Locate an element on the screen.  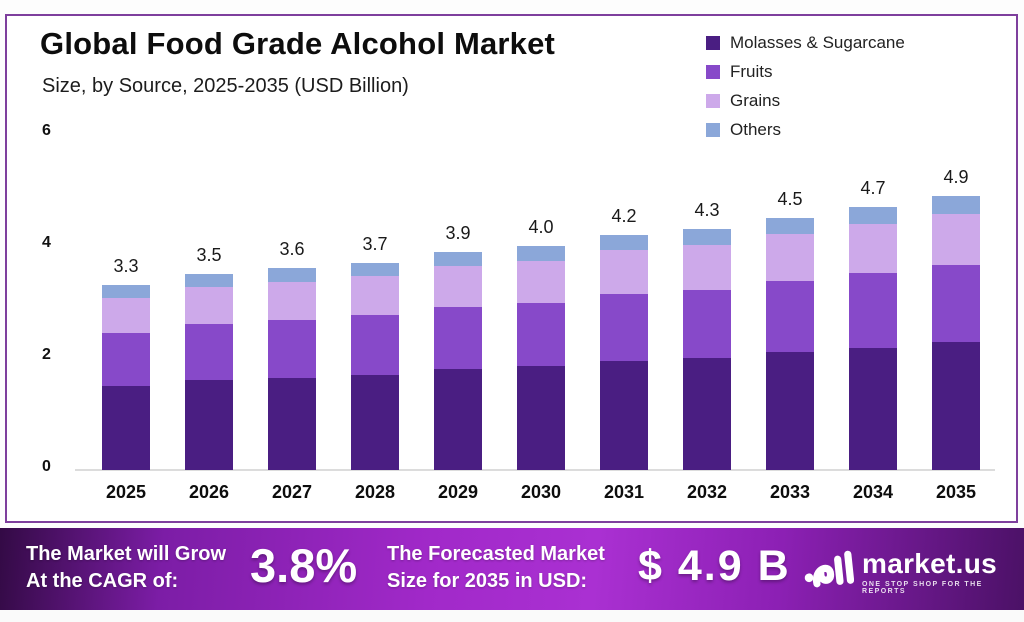
bar-2033 is located at coordinates (790, 344).